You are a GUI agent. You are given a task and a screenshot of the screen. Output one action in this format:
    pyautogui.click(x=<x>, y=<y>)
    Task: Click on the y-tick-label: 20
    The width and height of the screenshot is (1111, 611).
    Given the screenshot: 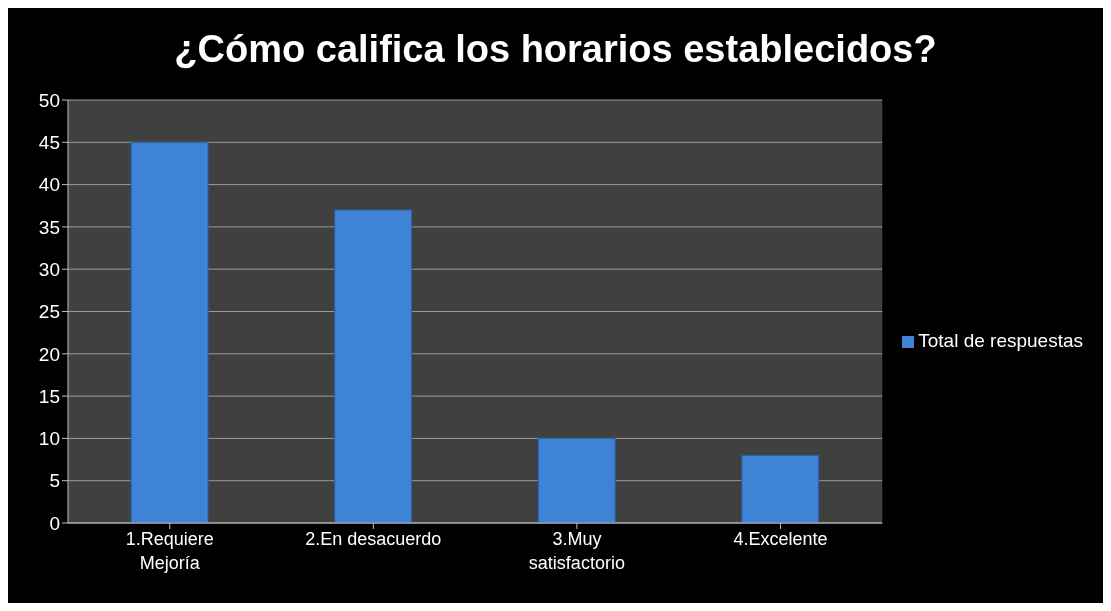 What is the action you would take?
    pyautogui.click(x=49, y=354)
    